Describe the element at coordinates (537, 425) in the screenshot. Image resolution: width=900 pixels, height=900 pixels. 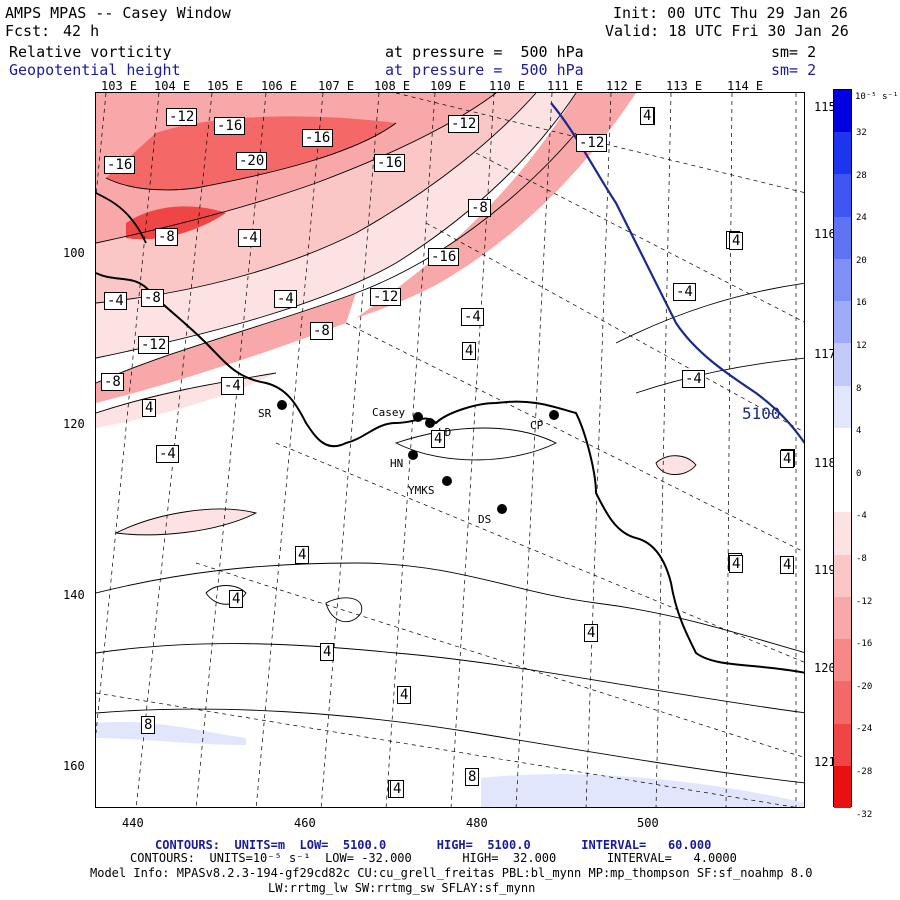
I see `station-label-cp: CP` at that location.